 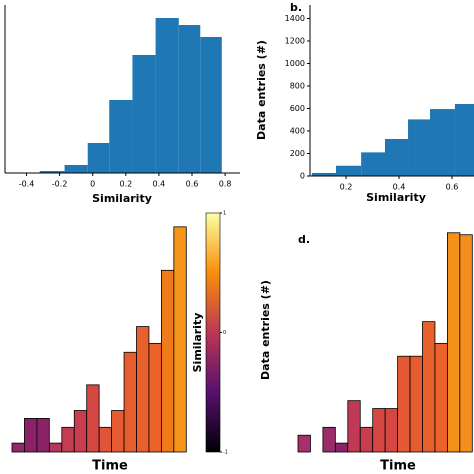 What do you see at coordinates (213, 332) in the screenshot?
I see `colorbar` at bounding box center [213, 332].